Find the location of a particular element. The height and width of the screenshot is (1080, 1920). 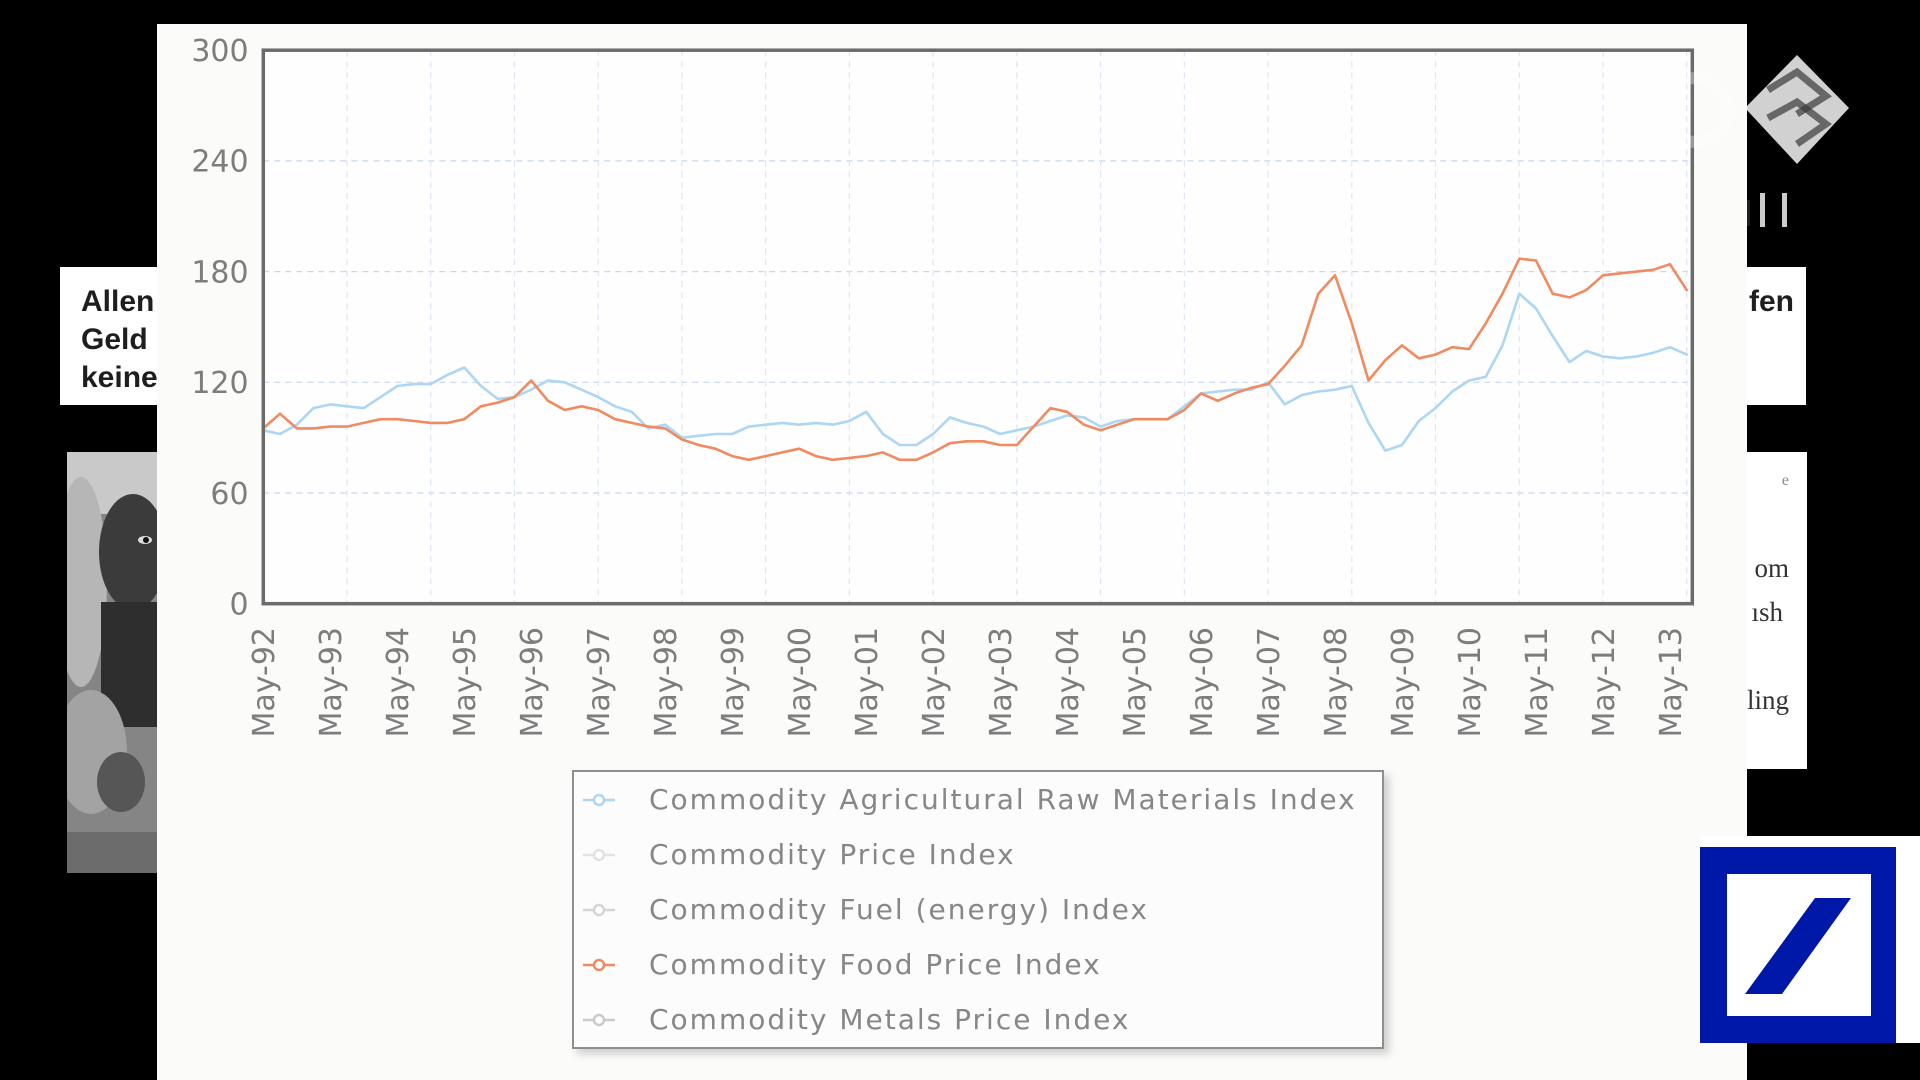

x-tick-label: May-99 is located at coordinates (733, 682).